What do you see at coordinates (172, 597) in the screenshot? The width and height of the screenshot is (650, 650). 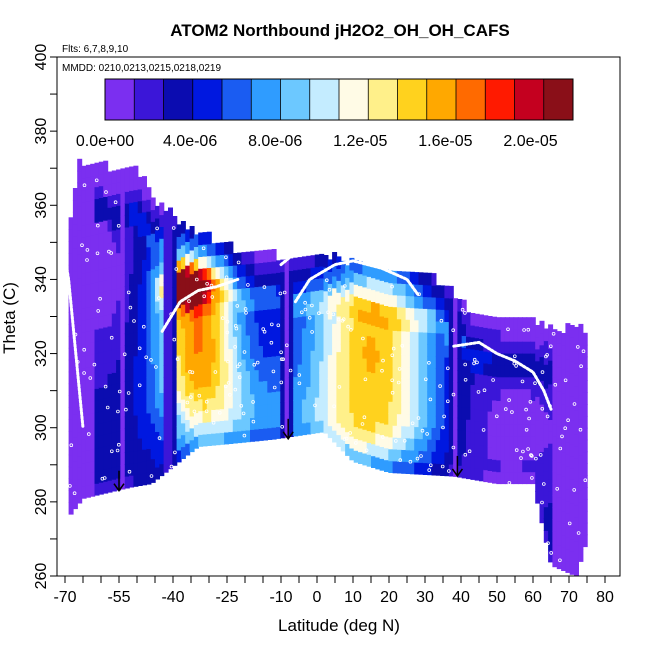 I see `x-tick-label: -40` at bounding box center [172, 597].